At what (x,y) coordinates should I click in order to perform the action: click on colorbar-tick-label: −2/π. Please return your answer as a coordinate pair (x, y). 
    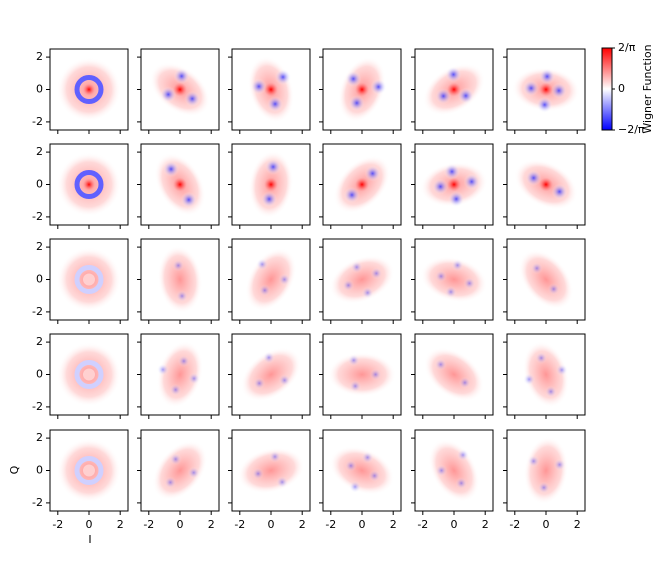
    Looking at the image, I should click on (631, 129).